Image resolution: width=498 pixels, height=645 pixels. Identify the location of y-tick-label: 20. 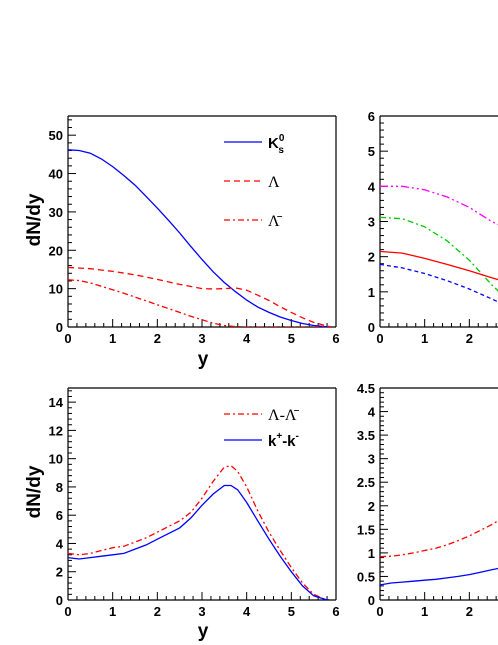
(56, 250).